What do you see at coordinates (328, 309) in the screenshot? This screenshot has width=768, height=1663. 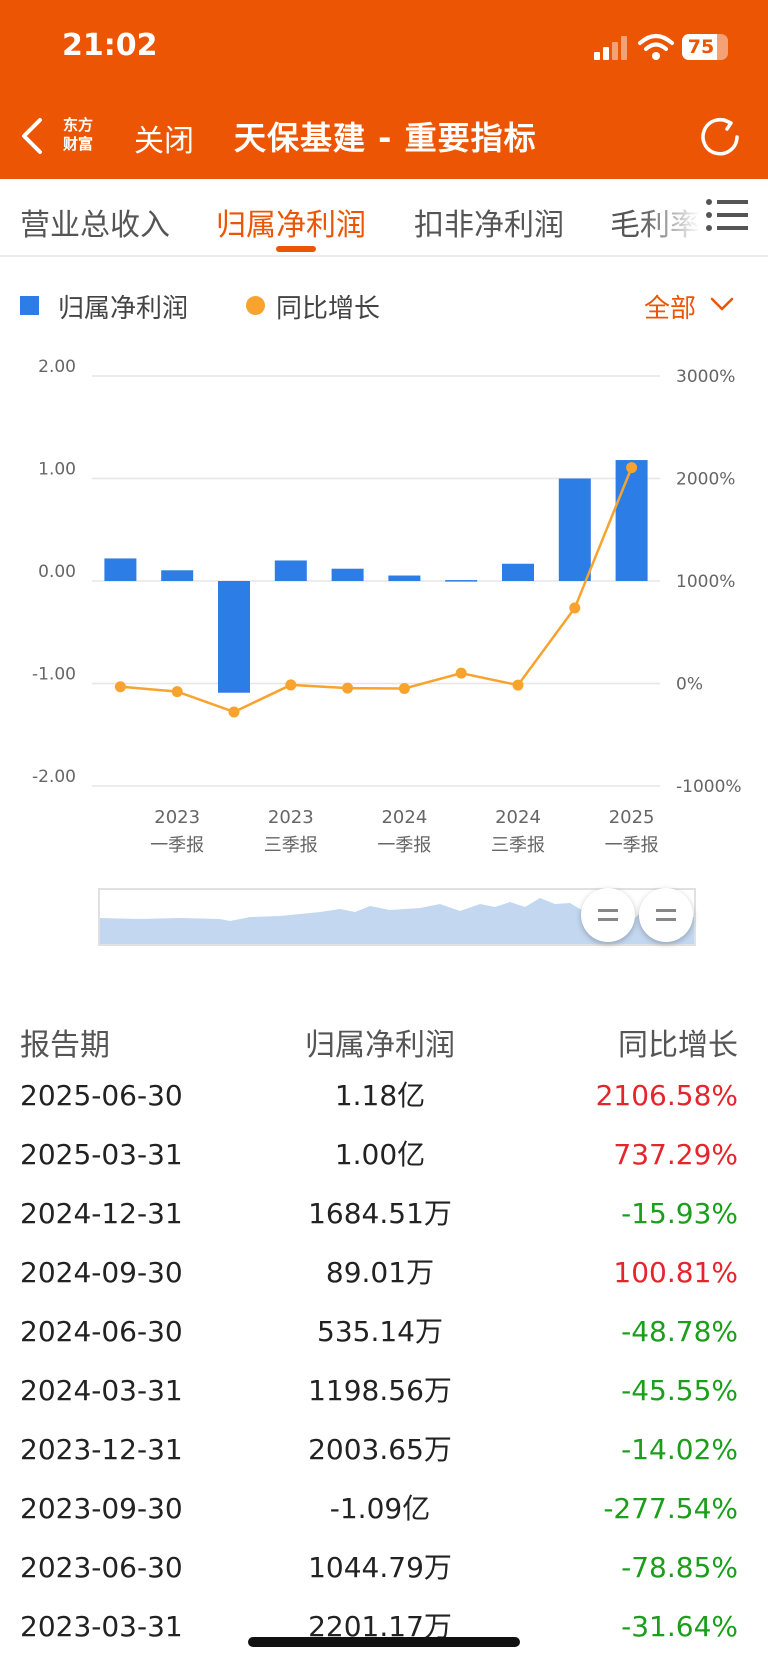 I see `legend-line-label: 同比增长` at bounding box center [328, 309].